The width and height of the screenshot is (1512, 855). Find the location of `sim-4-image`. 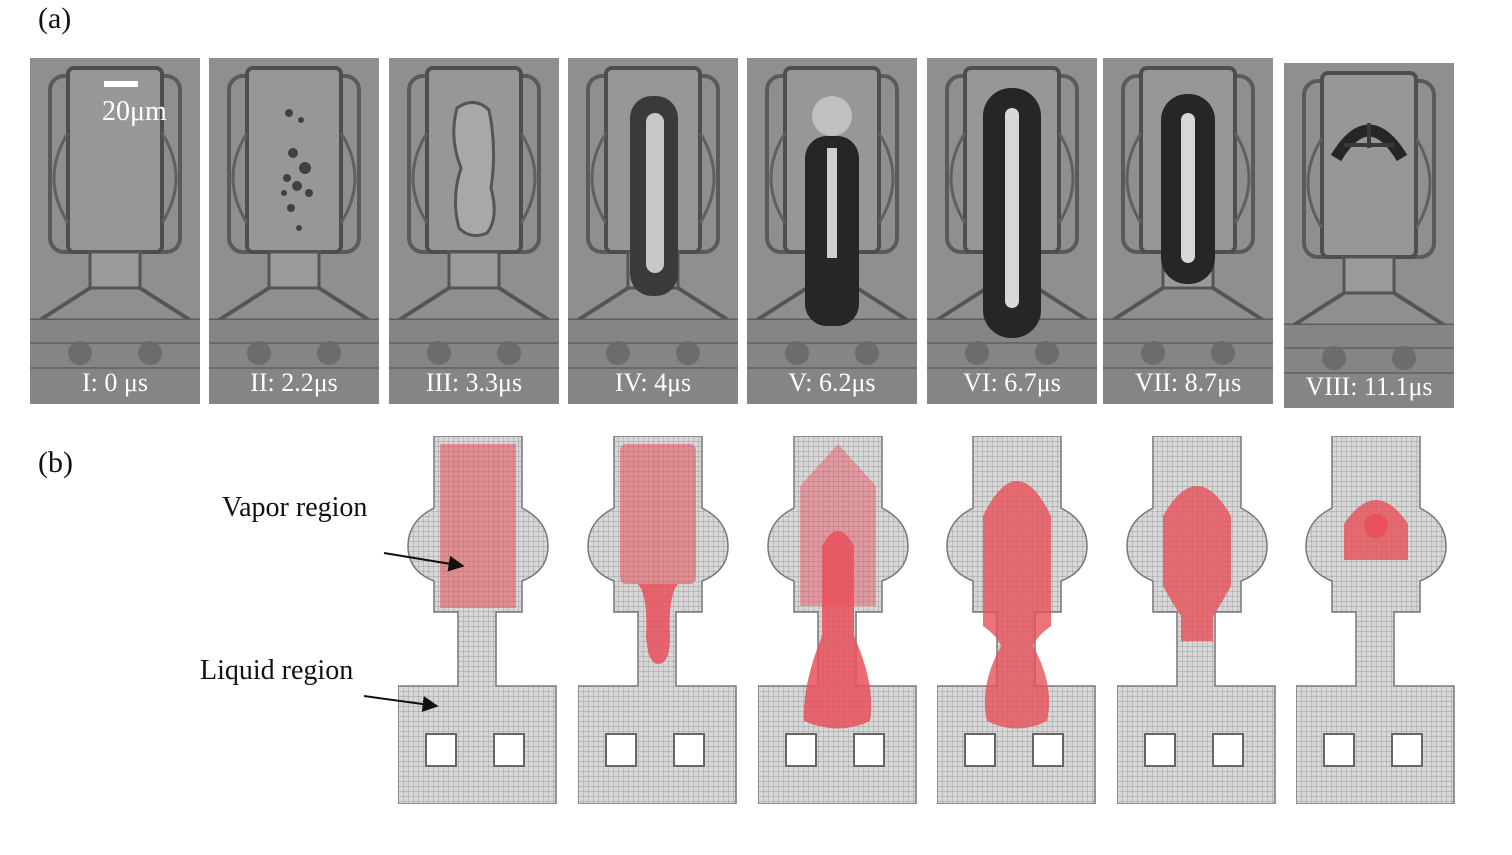

sim-4-image is located at coordinates (1016, 620).